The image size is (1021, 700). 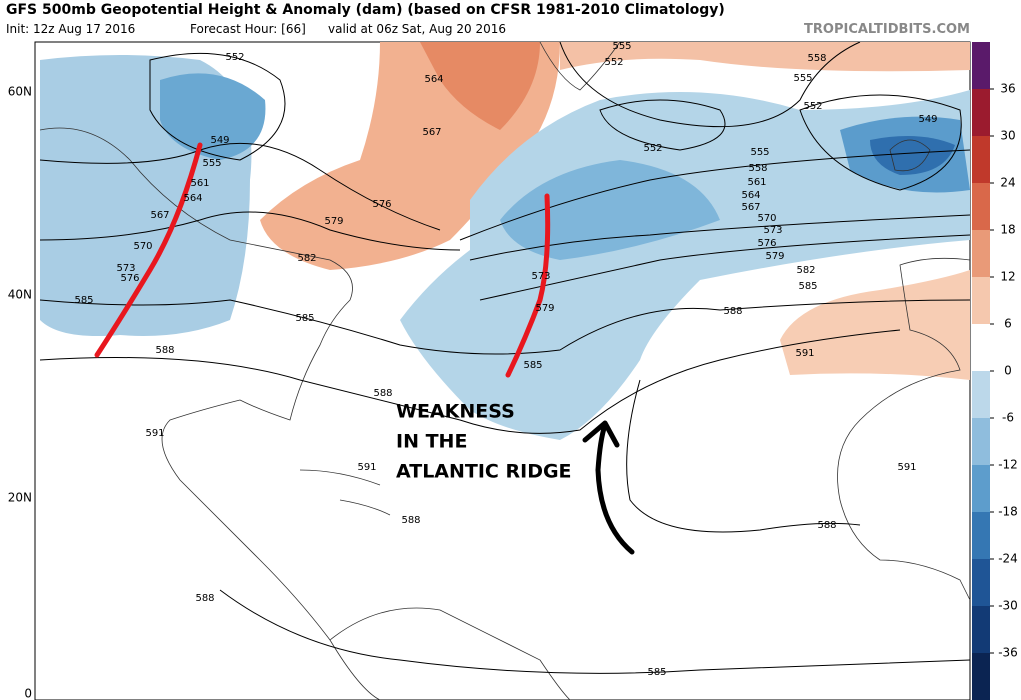 What do you see at coordinates (1008, 371) in the screenshot?
I see `colorbar-tick-label: 0` at bounding box center [1008, 371].